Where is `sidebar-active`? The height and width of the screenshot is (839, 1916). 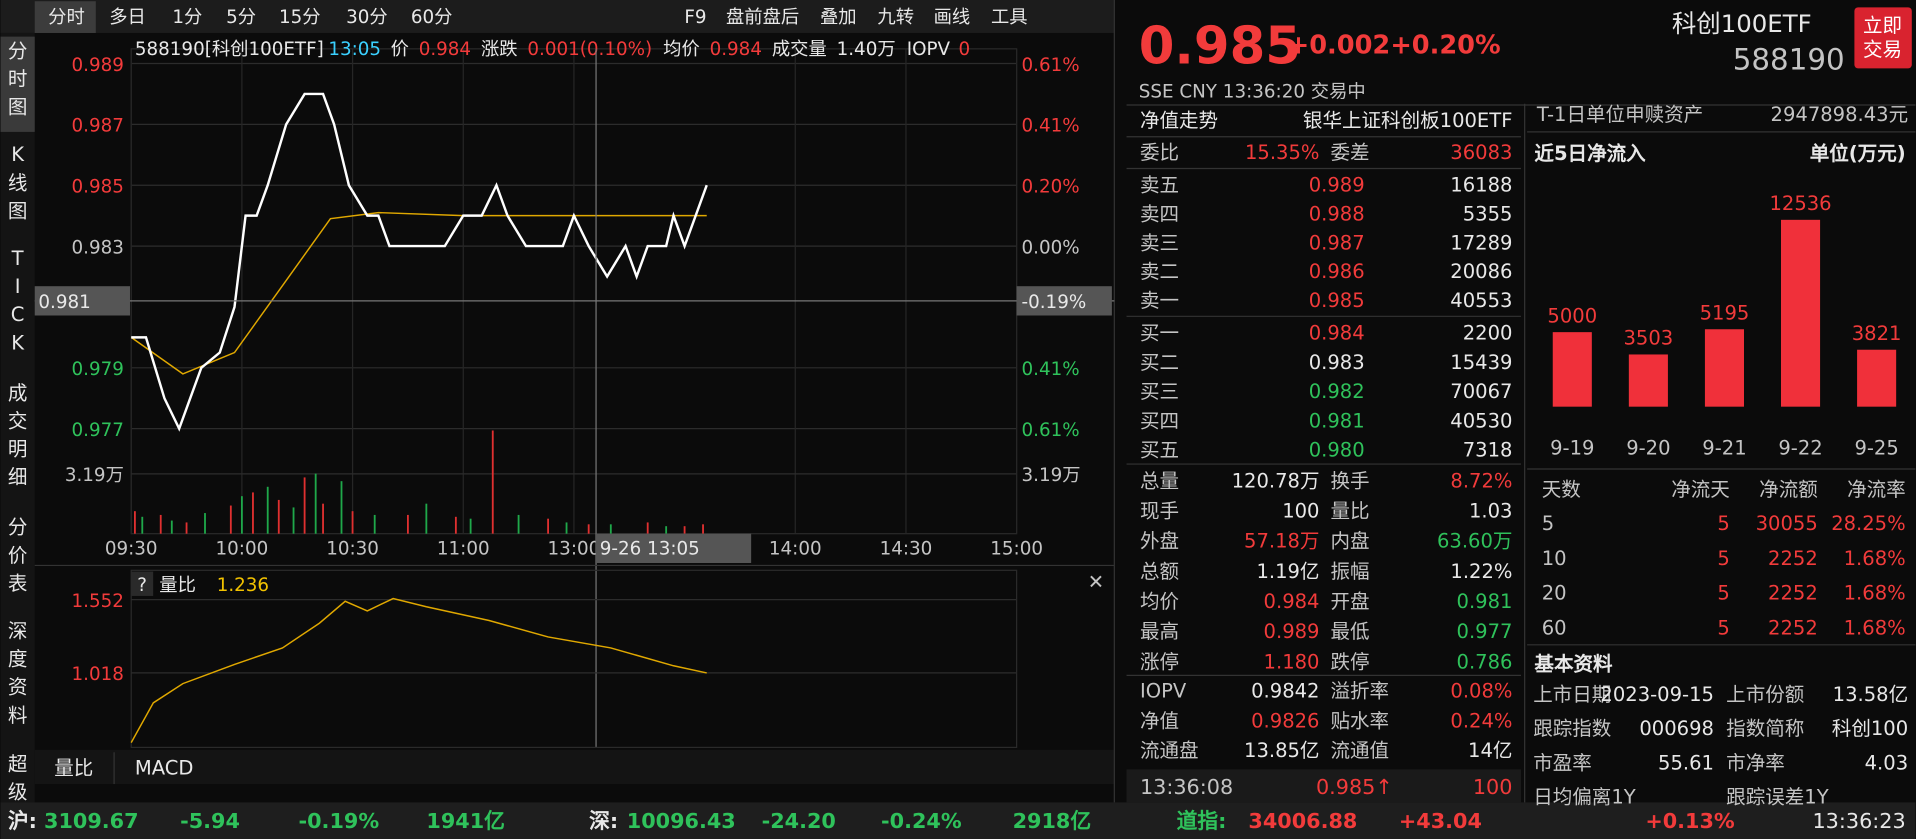 sidebar-active is located at coordinates (17, 84).